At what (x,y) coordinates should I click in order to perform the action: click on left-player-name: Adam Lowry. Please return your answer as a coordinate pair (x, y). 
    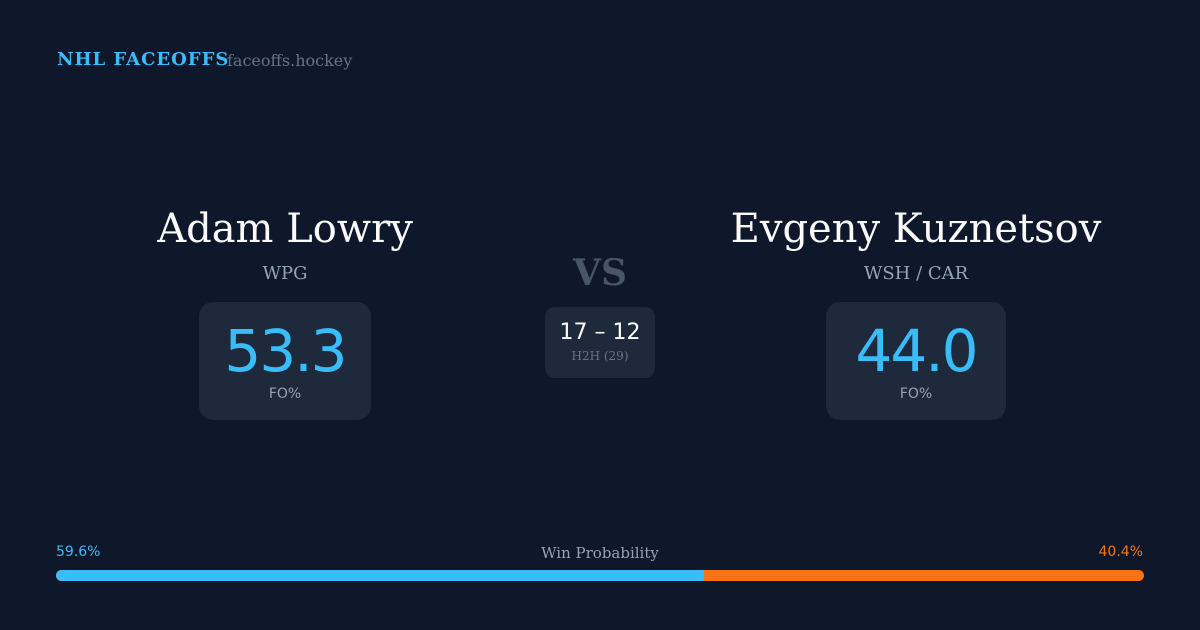
    Looking at the image, I should click on (285, 229).